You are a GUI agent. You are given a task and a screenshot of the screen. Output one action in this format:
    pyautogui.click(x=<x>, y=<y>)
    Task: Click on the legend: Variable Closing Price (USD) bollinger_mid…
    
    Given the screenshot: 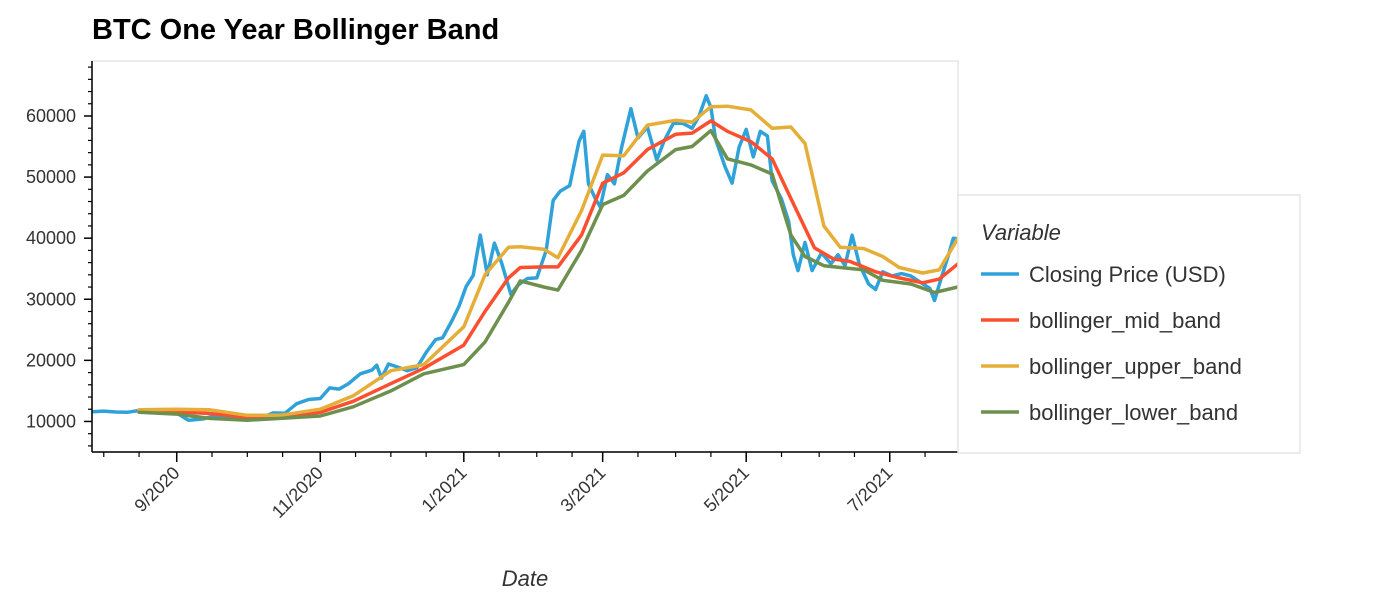 What is the action you would take?
    pyautogui.click(x=1129, y=324)
    